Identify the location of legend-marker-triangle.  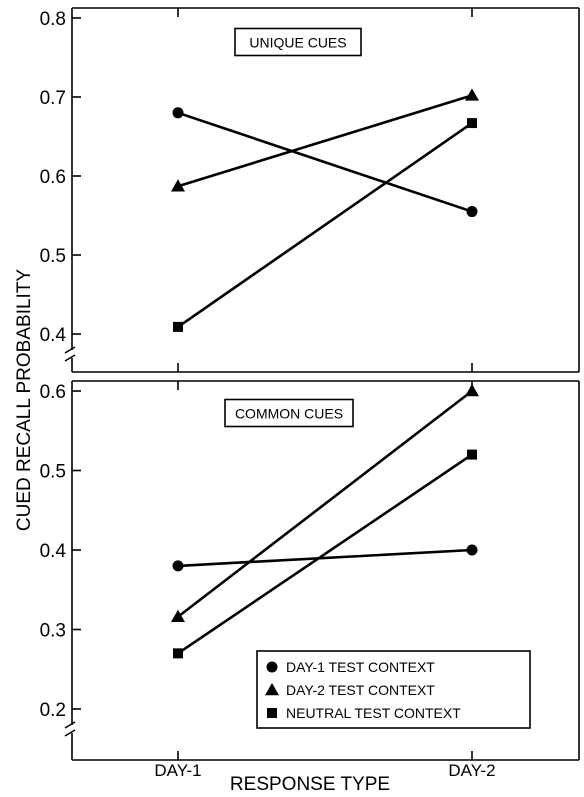
(272, 689).